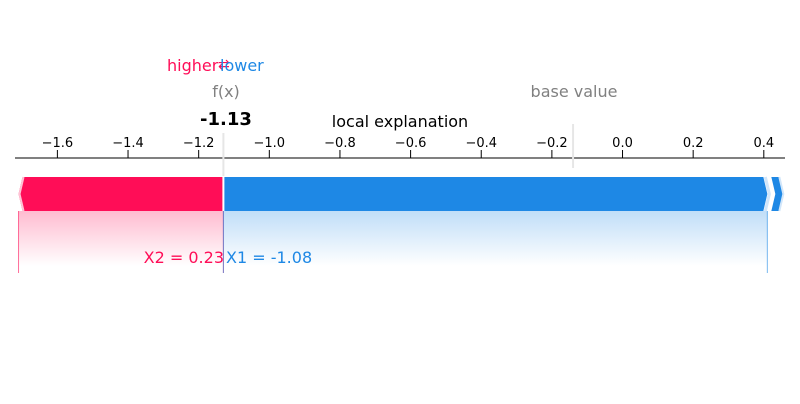  Describe the element at coordinates (400, 121) in the screenshot. I see `chart-title: local explanation` at that location.